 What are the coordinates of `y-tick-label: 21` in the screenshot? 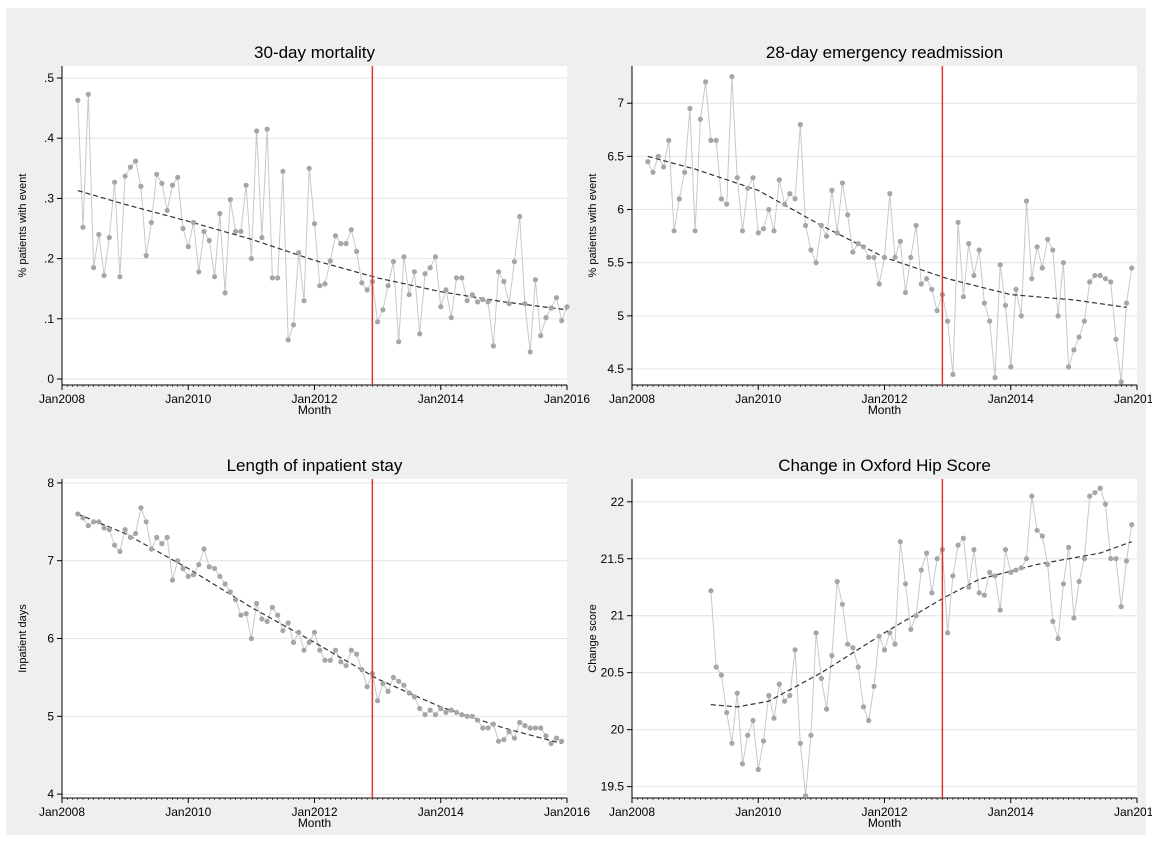 It's located at (618, 616).